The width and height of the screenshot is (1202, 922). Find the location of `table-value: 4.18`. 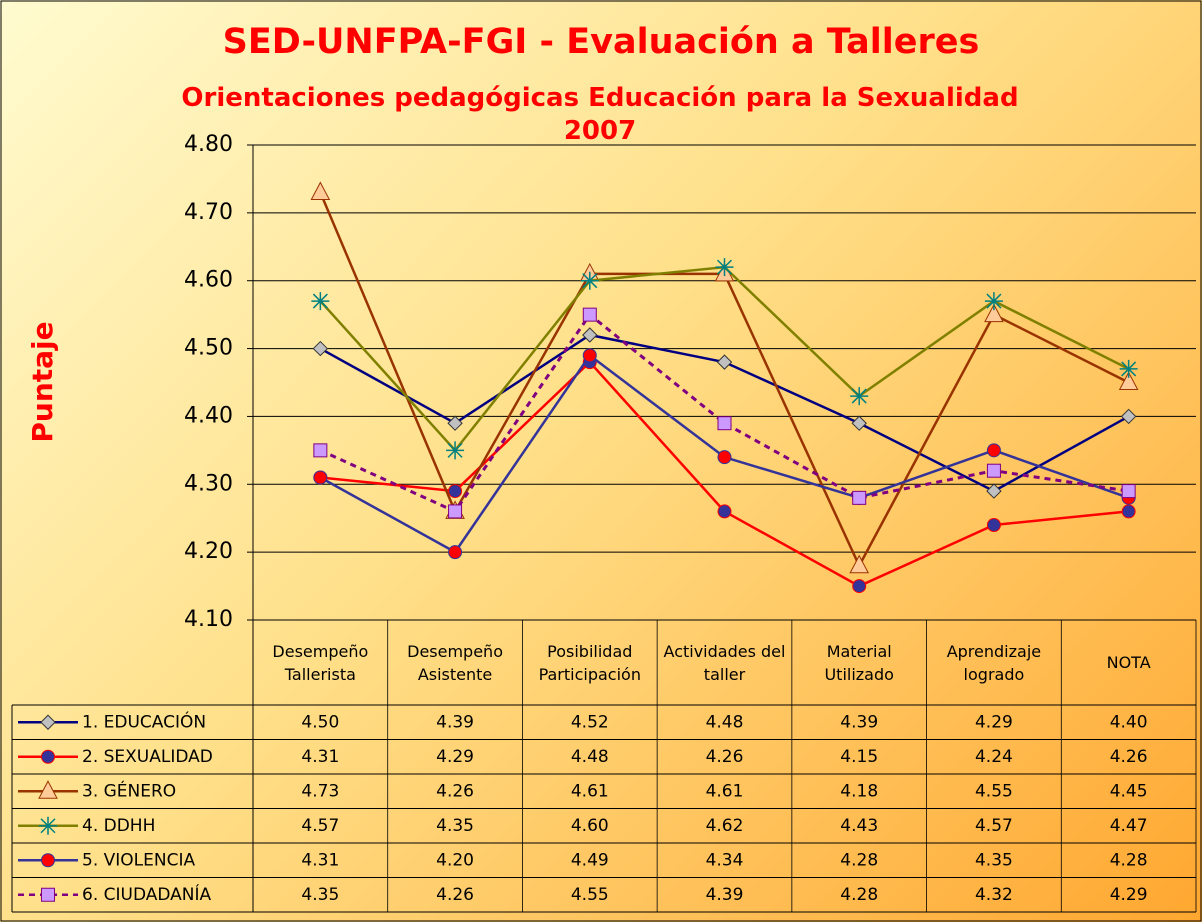

table-value: 4.18 is located at coordinates (859, 791).